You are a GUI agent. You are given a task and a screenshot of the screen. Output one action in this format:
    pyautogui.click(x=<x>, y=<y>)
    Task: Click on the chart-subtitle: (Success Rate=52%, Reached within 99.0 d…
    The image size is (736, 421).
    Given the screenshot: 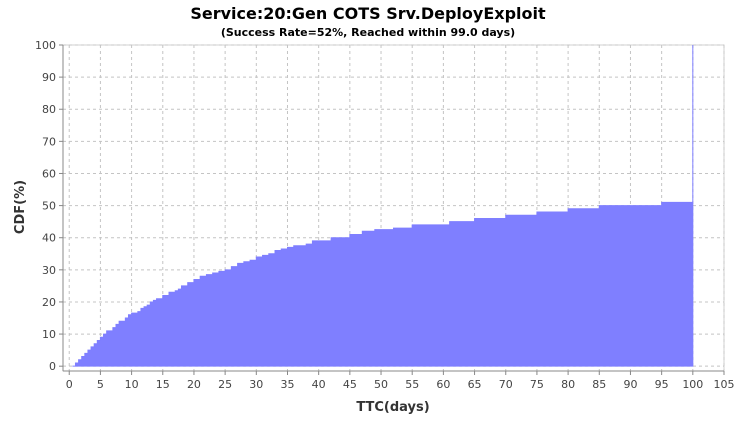 What is the action you would take?
    pyautogui.click(x=368, y=32)
    